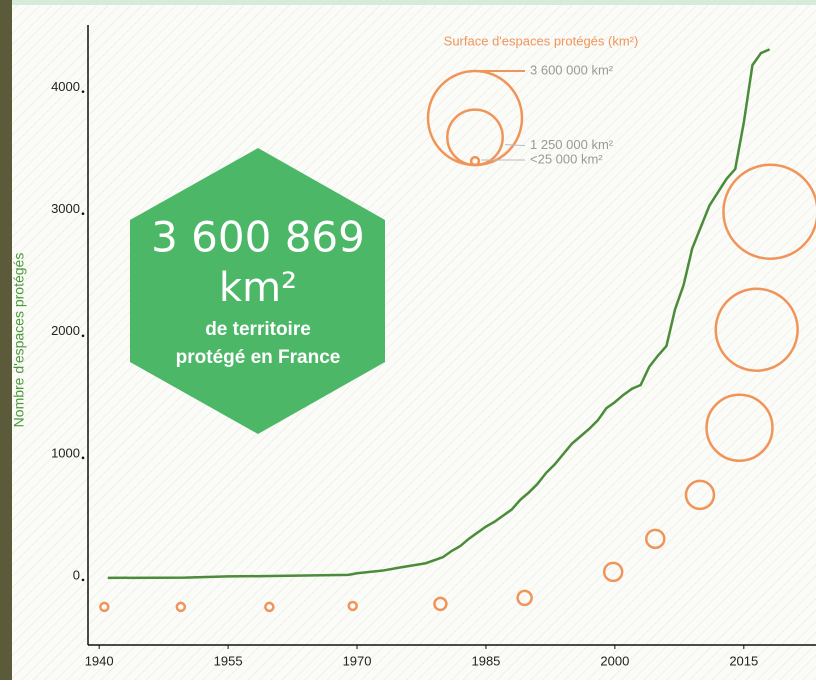 This screenshot has height=685, width=816. I want to click on y-tick-label: 0, so click(76, 574).